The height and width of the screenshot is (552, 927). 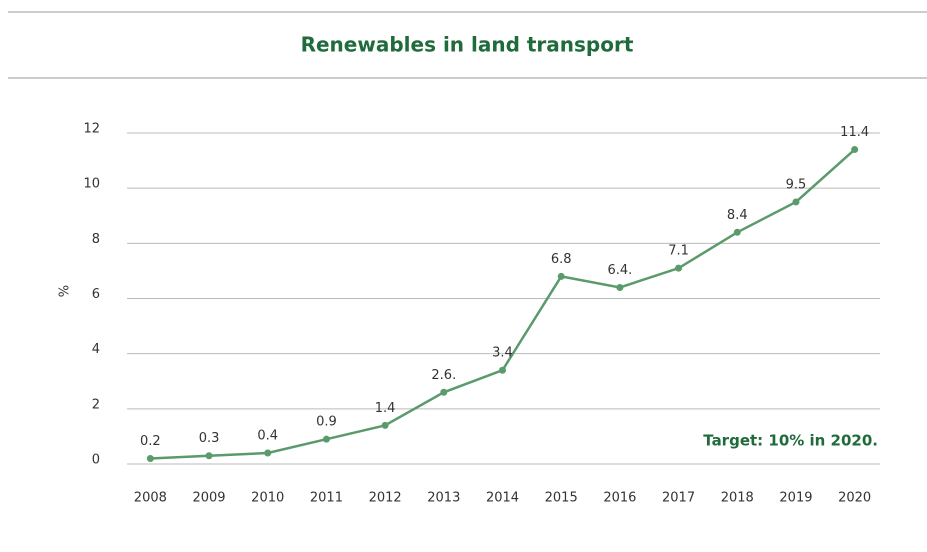 What do you see at coordinates (326, 498) in the screenshot?
I see `x-tick-label: 2011` at bounding box center [326, 498].